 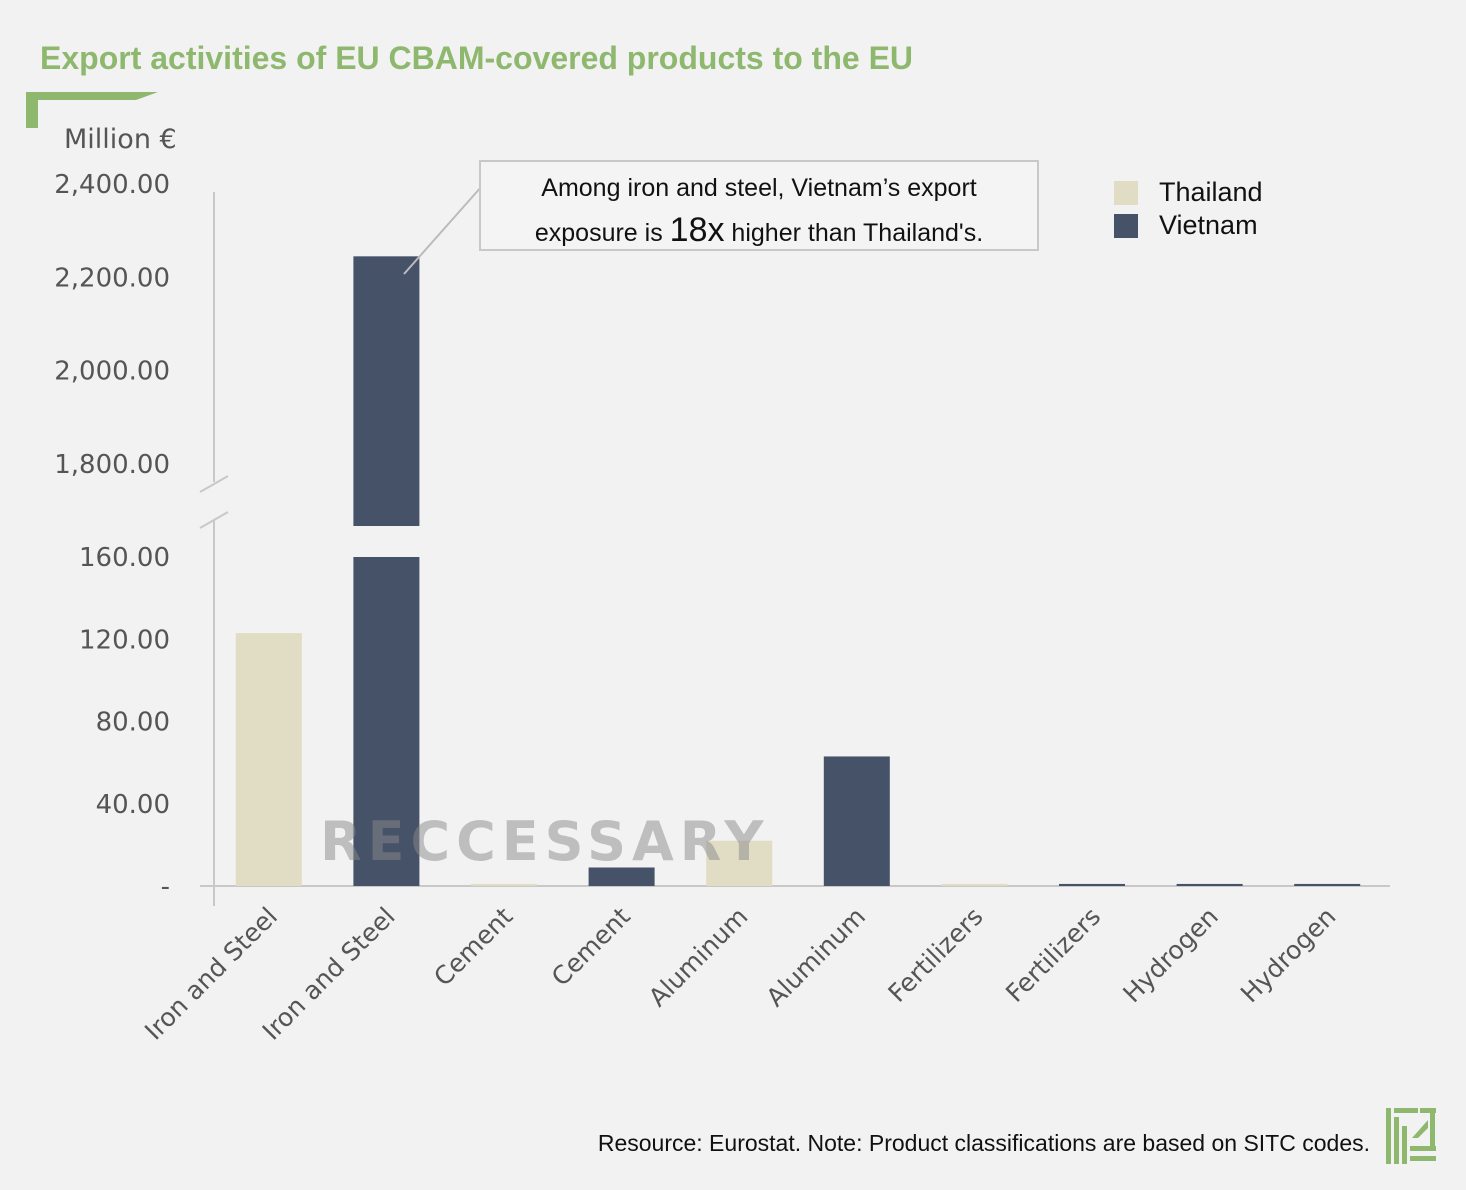 I want to click on legend-label-thailand: Thailand, so click(x=1211, y=192).